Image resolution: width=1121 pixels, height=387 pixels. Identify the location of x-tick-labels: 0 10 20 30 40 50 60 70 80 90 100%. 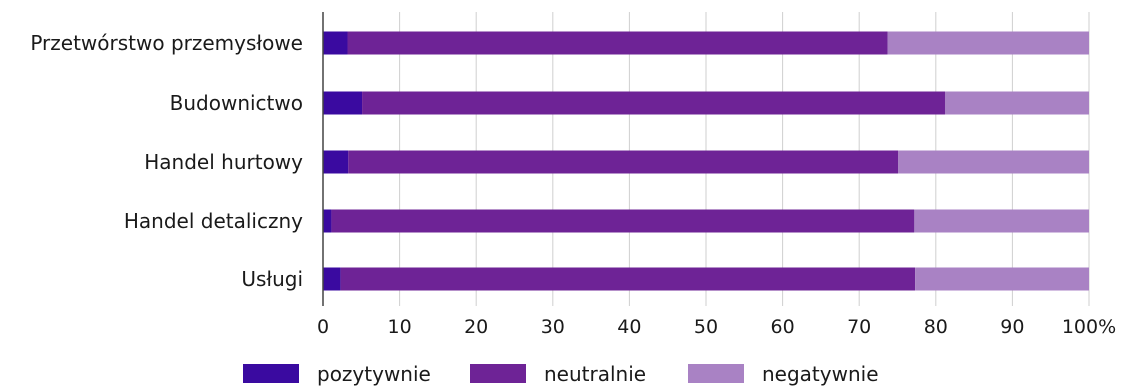
(716, 327).